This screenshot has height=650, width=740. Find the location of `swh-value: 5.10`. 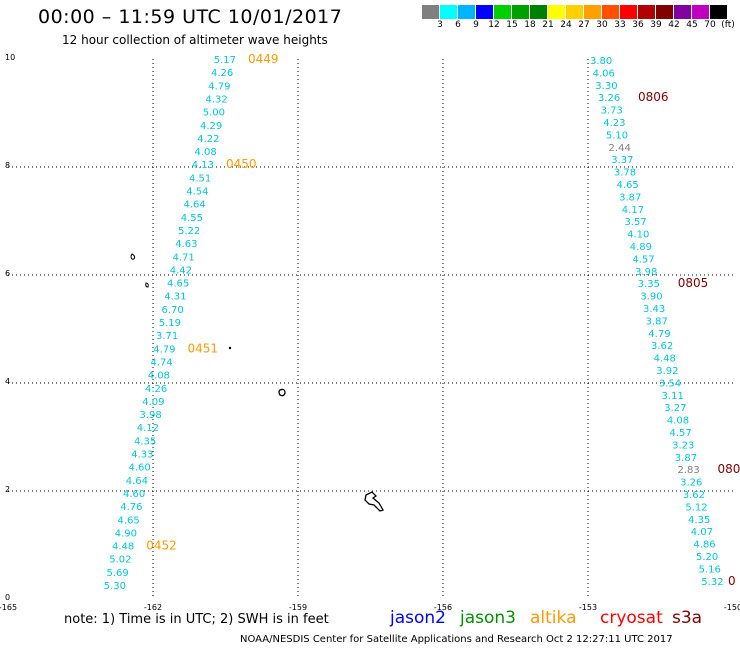

swh-value: 5.10 is located at coordinates (617, 135).